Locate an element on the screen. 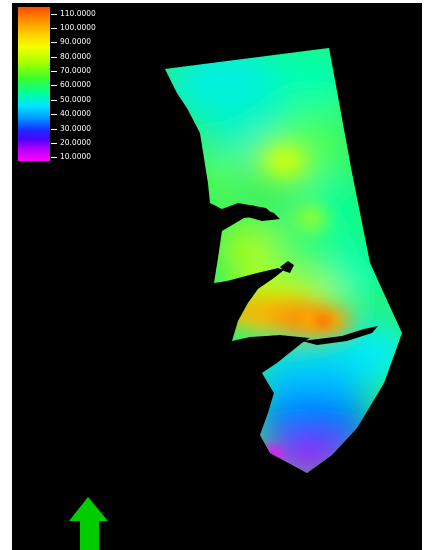  legend-label-20: 20.0000 is located at coordinates (76, 142).